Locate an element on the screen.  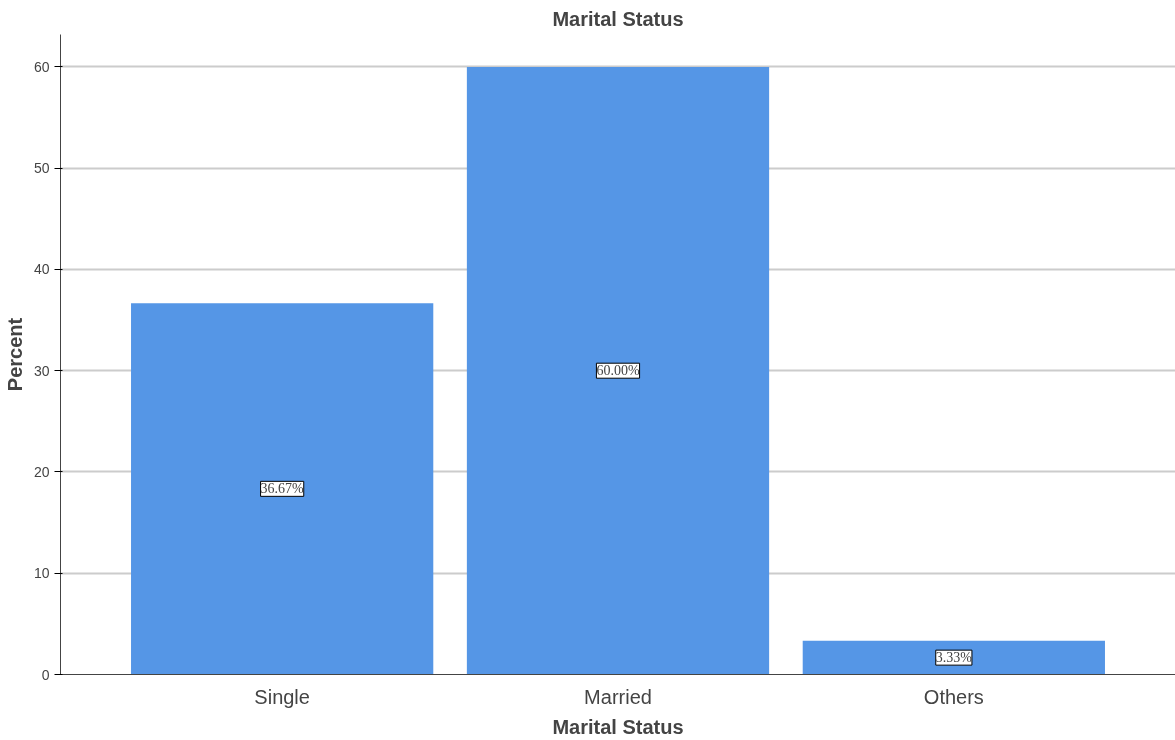
x-tick-label: Single is located at coordinates (282, 696).